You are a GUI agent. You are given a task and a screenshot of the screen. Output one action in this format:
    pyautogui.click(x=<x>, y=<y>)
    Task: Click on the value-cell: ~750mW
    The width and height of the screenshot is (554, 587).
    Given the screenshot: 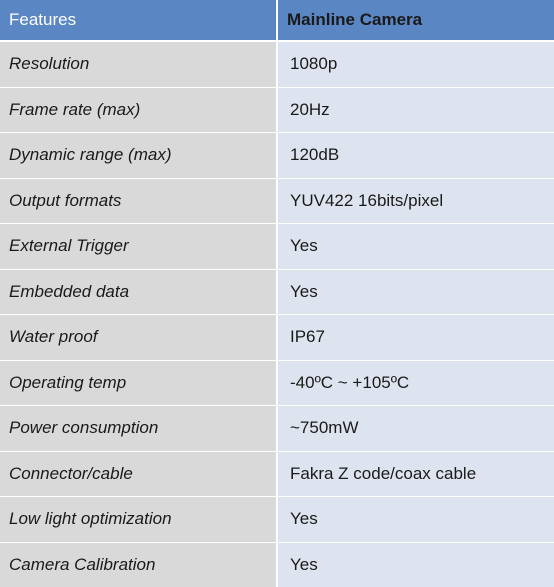 What is the action you would take?
    pyautogui.click(x=415, y=428)
    